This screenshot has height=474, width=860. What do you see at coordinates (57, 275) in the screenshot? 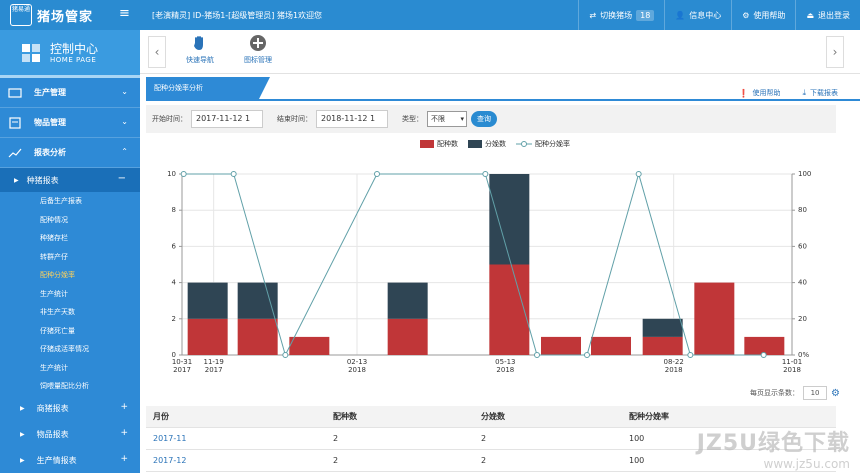
I see `sidebar-leaf-active: 配种分娩率` at bounding box center [57, 275].